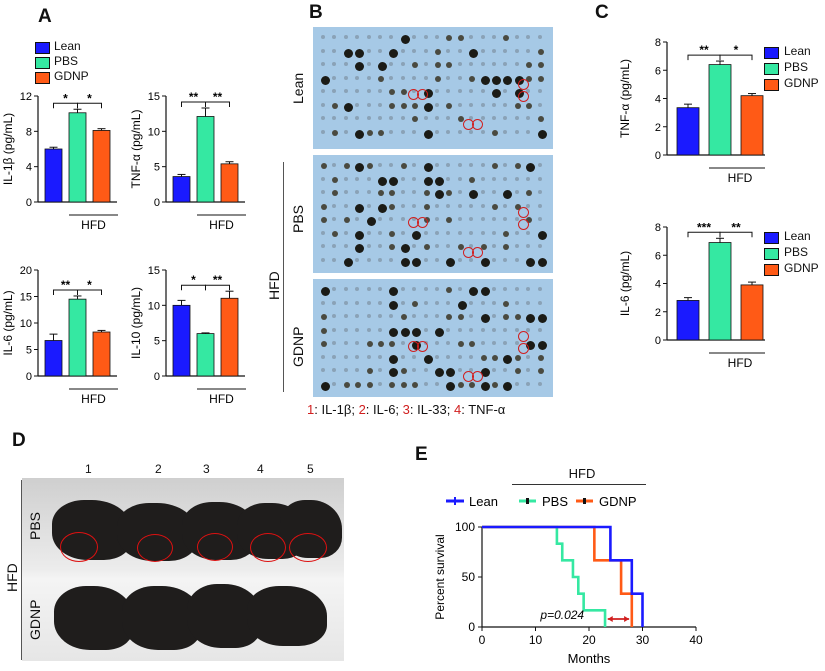  Describe the element at coordinates (12, 577) in the screenshot. I see `photo-hfd-label: HFD` at that location.